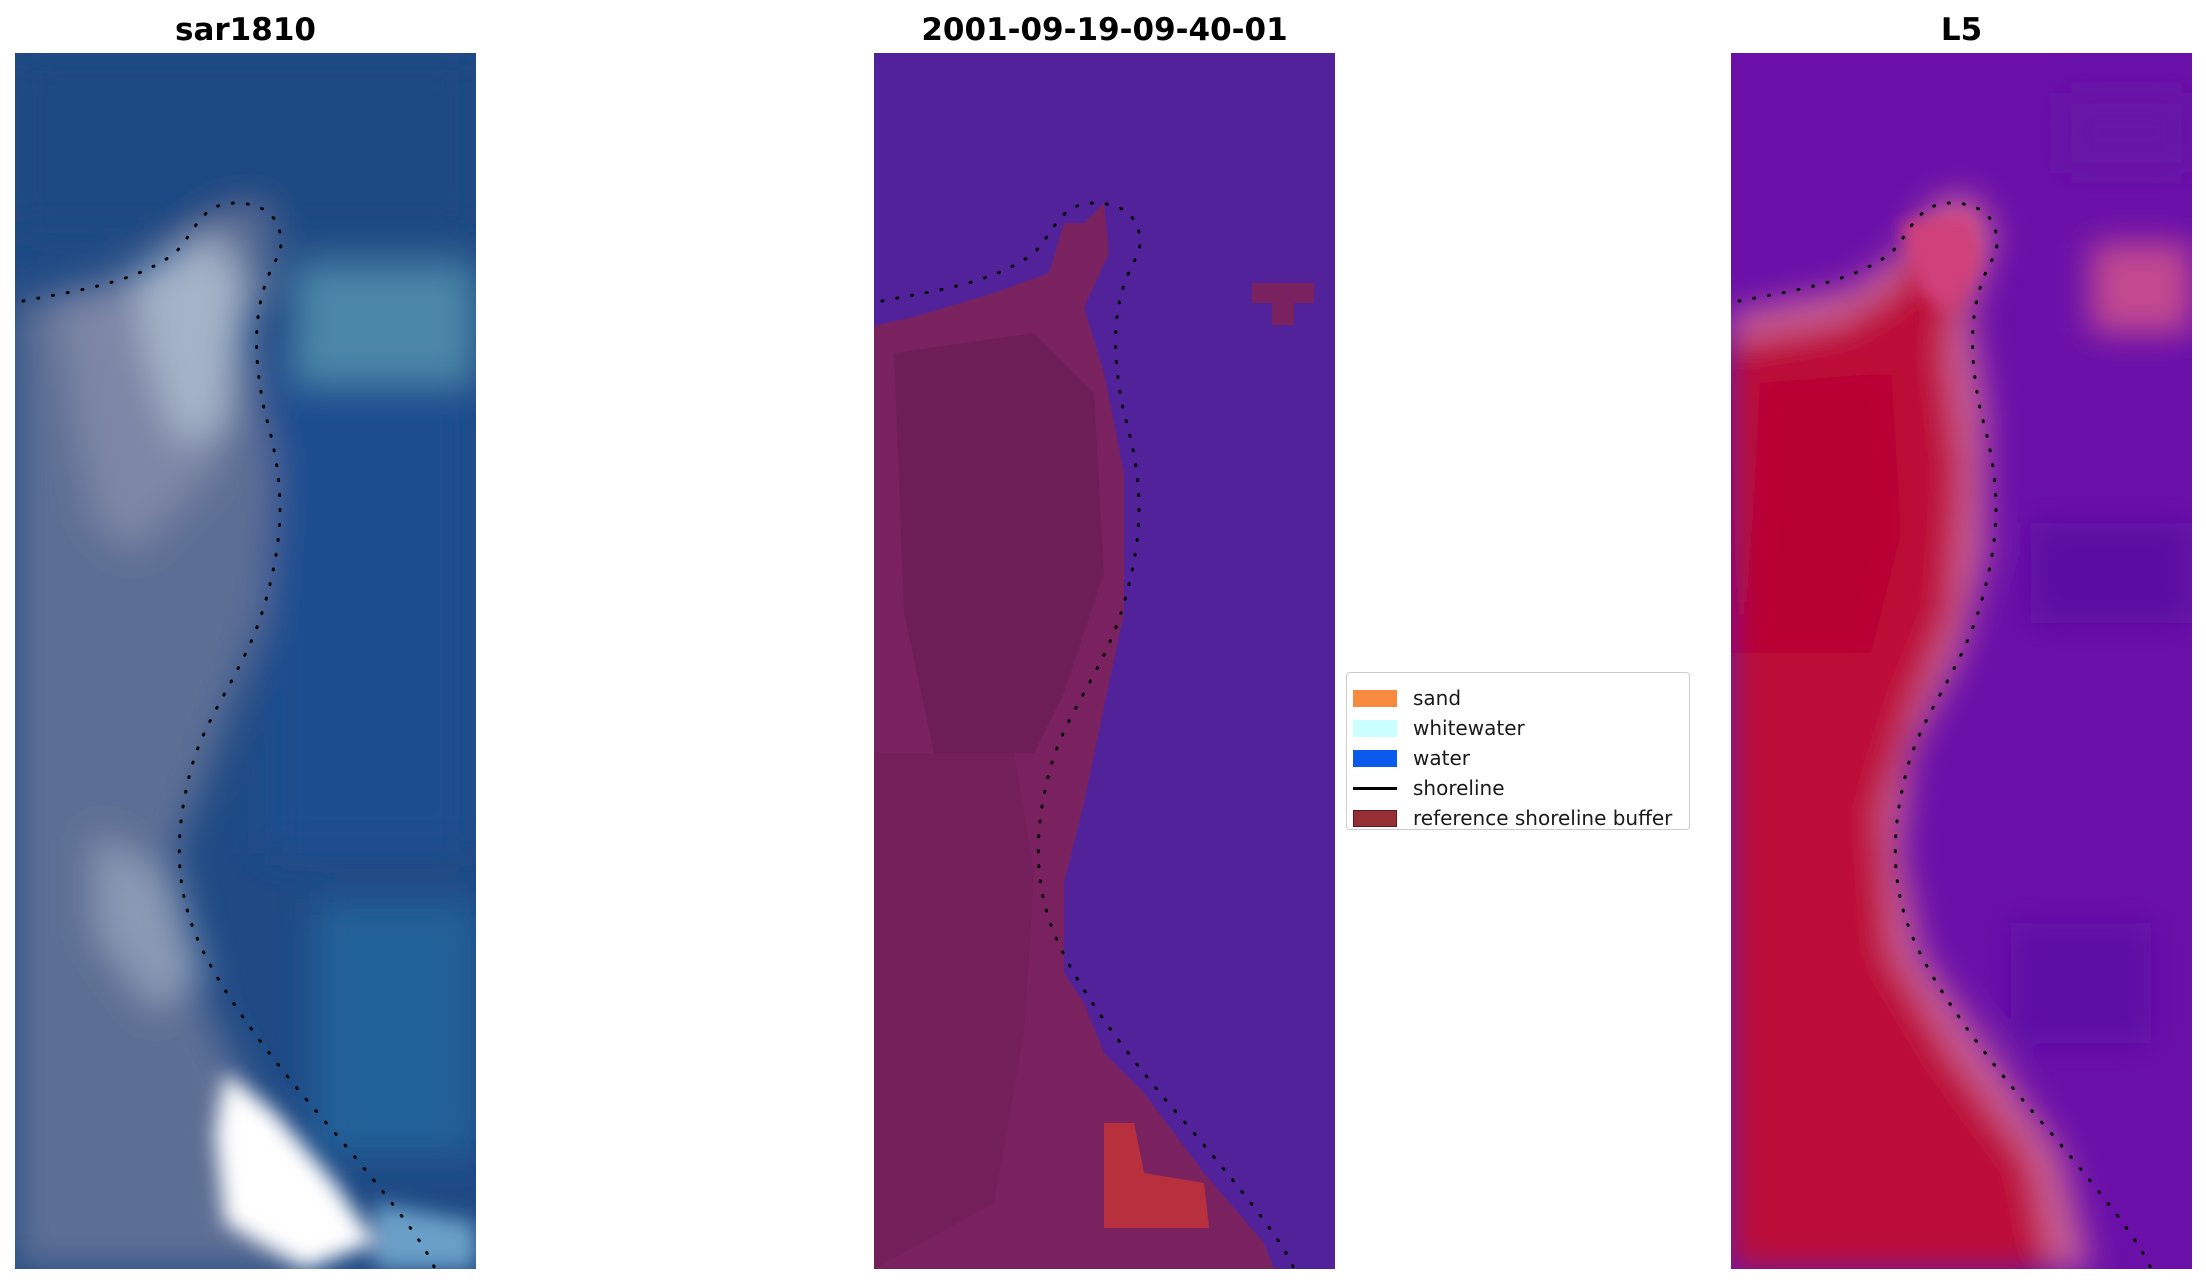 This screenshot has height=1283, width=2206. What do you see at coordinates (245, 30) in the screenshot?
I see `panel-title-rgb: sar1810` at bounding box center [245, 30].